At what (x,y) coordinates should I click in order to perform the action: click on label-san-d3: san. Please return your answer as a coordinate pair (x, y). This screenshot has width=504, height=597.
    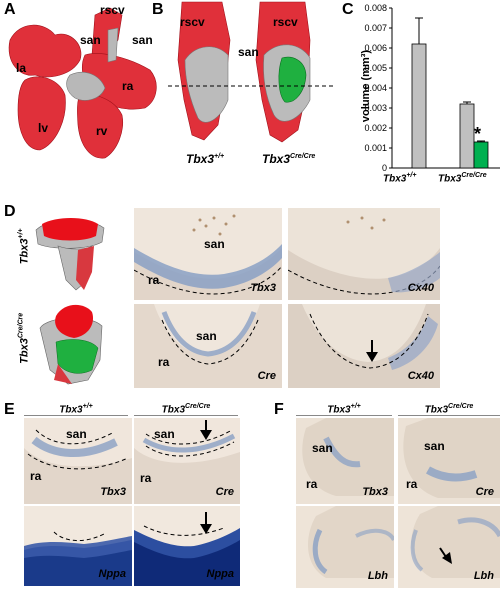
    Looking at the image, I should click on (206, 336).